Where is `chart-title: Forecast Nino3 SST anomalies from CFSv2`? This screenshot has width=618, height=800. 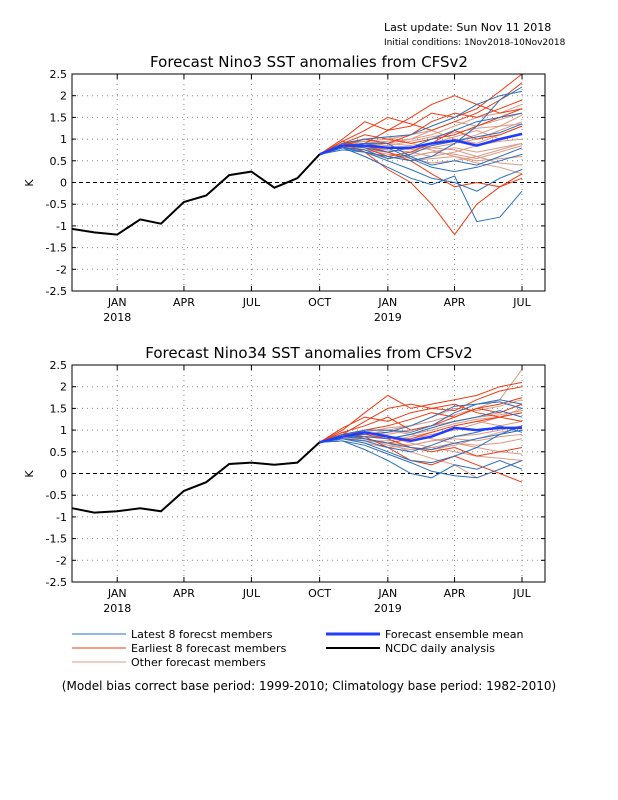
chart-title: Forecast Nino3 SST anomalies from CFSv2 is located at coordinates (309, 62).